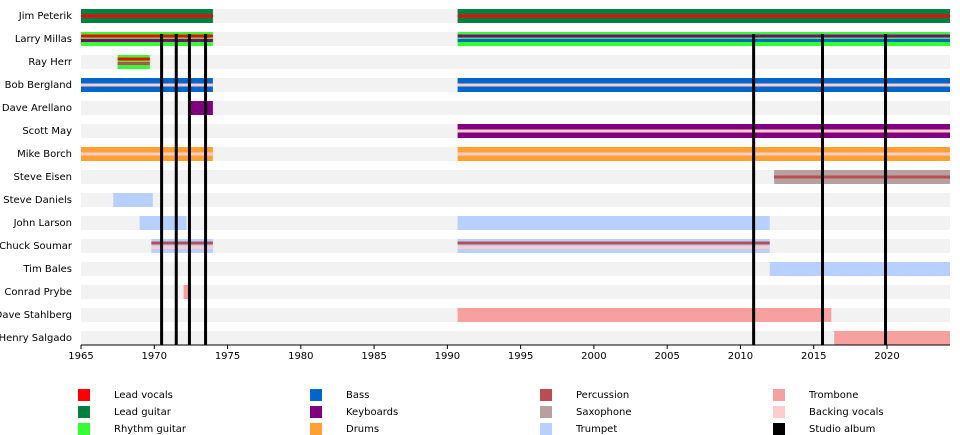 This screenshot has height=435, width=960. I want to click on x-tick-label: 2000, so click(593, 356).